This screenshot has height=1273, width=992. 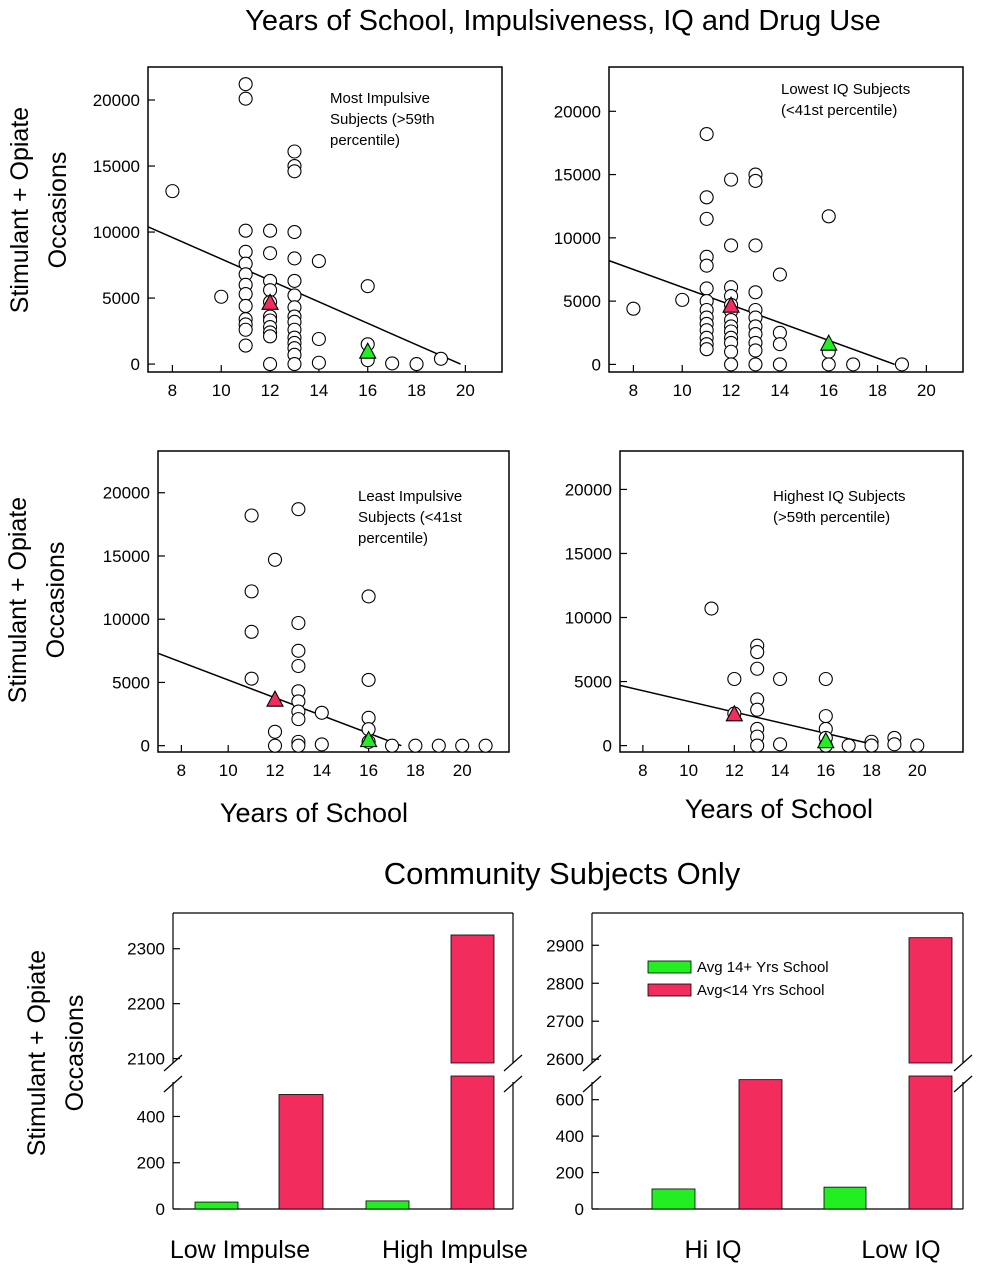 What do you see at coordinates (410, 496) in the screenshot?
I see `panel-annotation: Least Impulsive` at bounding box center [410, 496].